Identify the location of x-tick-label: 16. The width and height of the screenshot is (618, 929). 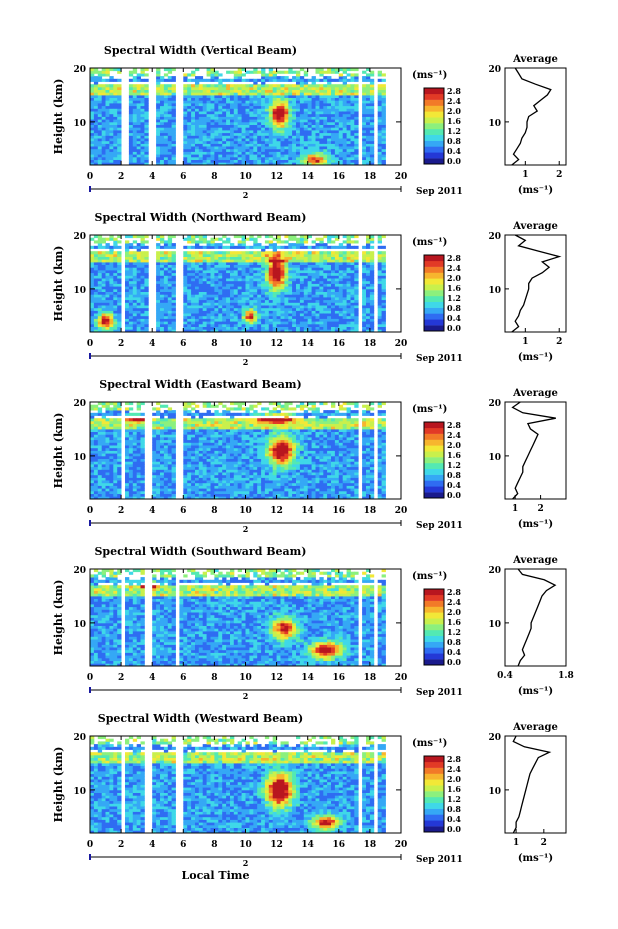
(339, 177).